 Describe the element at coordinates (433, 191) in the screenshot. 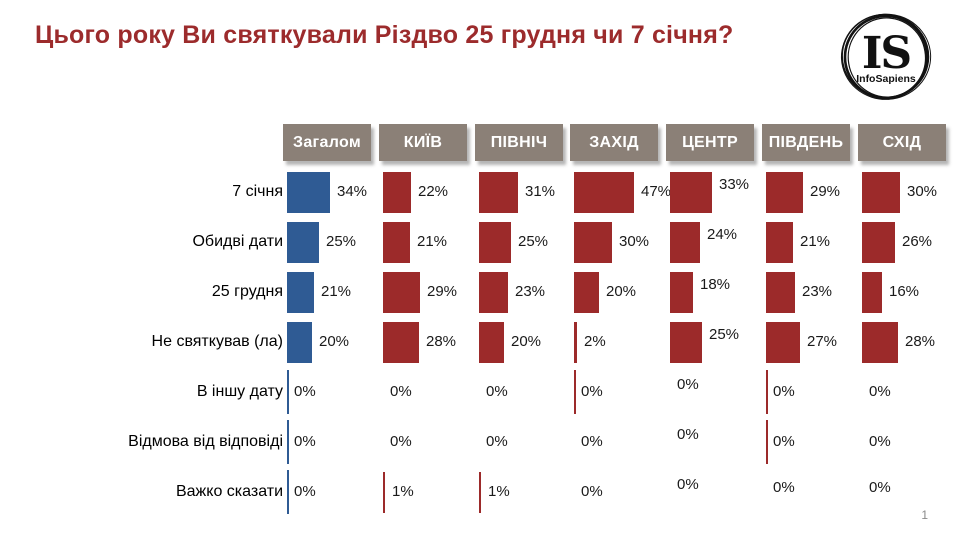

I see `bar-value-label: 22%` at that location.